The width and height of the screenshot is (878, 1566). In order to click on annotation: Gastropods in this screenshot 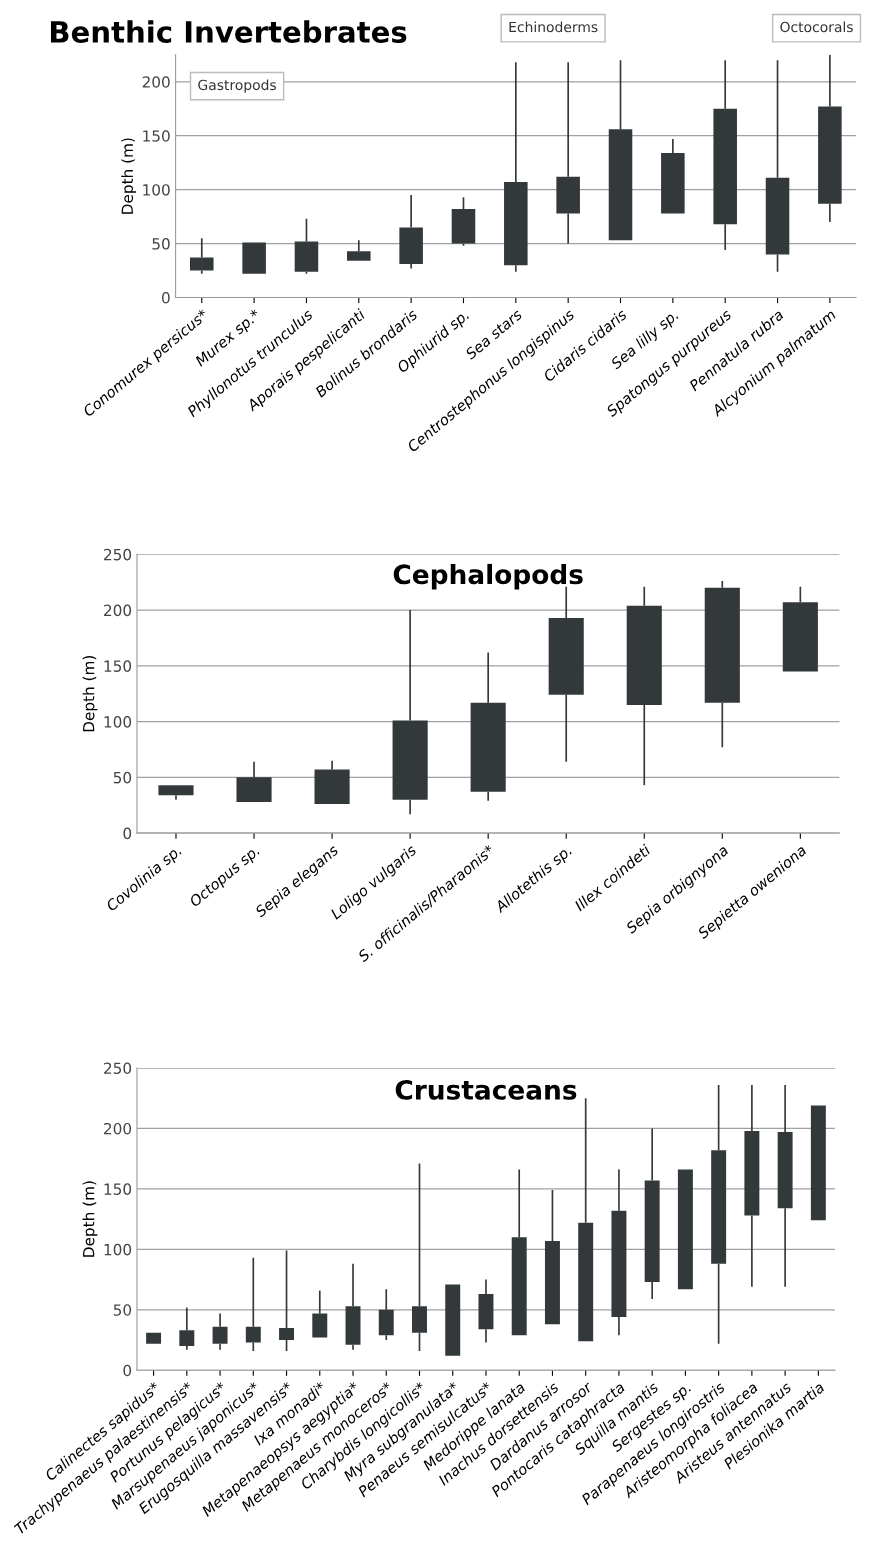, I will do `click(237, 86)`.